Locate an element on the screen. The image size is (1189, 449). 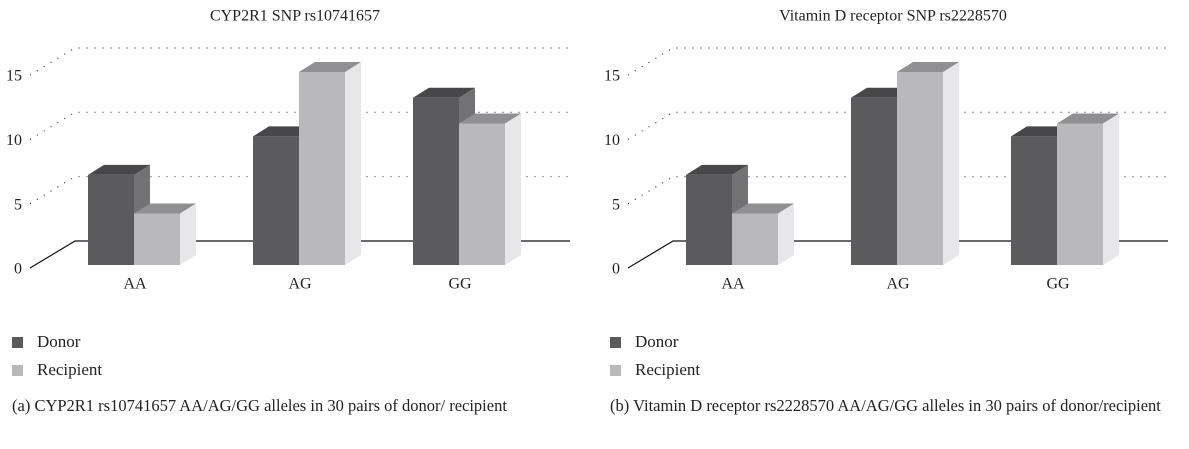
chart-title: CYP2R1 SNP rs10741657 is located at coordinates (295, 16).